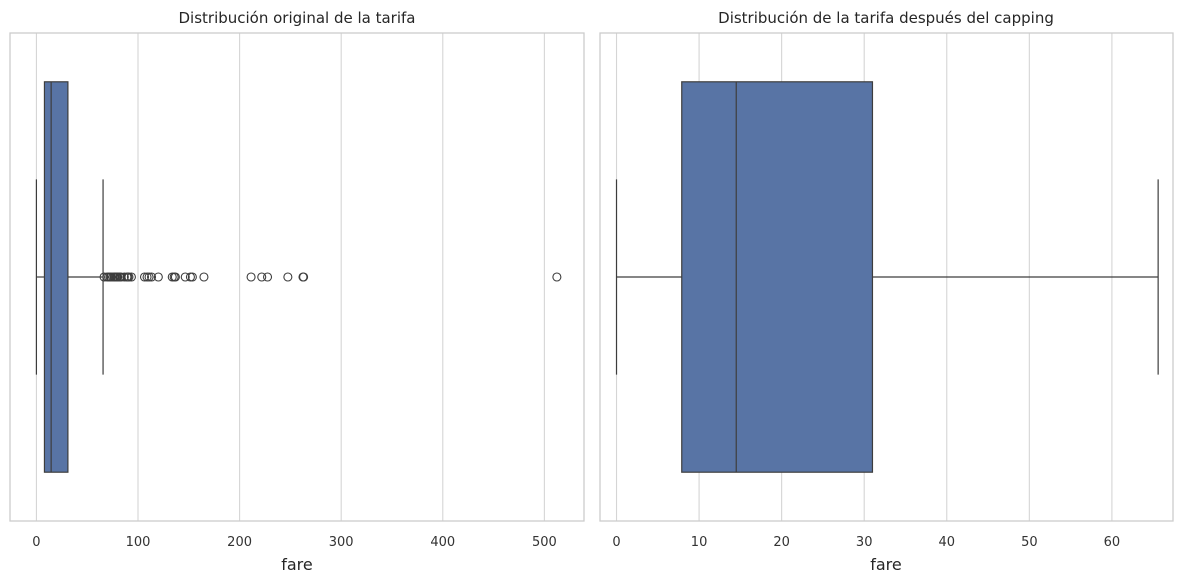 This screenshot has height=583, width=1183. I want to click on x-tick-label: 300, so click(341, 542).